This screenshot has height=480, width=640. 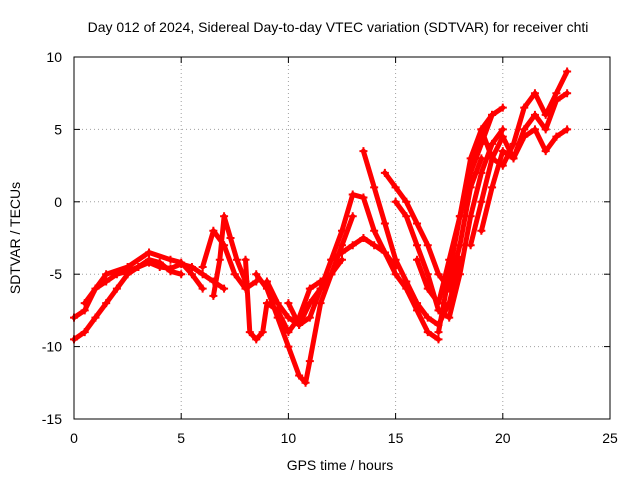 What do you see at coordinates (181, 438) in the screenshot?
I see `x-tick-label: 5` at bounding box center [181, 438].